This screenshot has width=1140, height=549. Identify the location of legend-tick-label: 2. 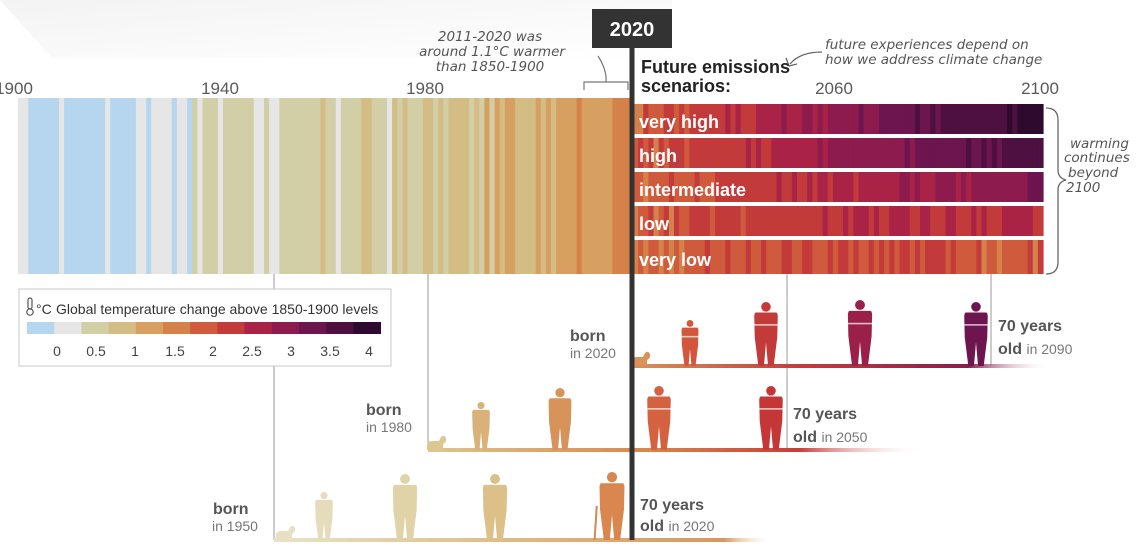
(213, 351).